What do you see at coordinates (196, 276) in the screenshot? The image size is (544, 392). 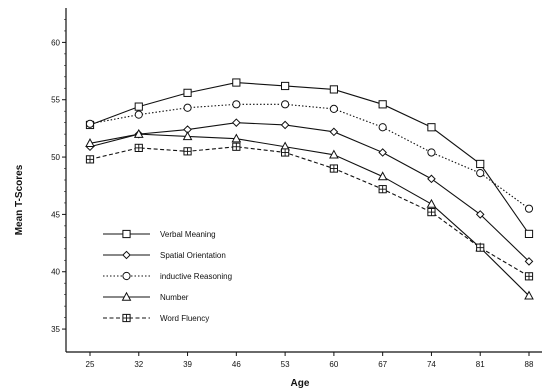 I see `legend-label-inductive-reasoning: inductive Reasoning` at bounding box center [196, 276].